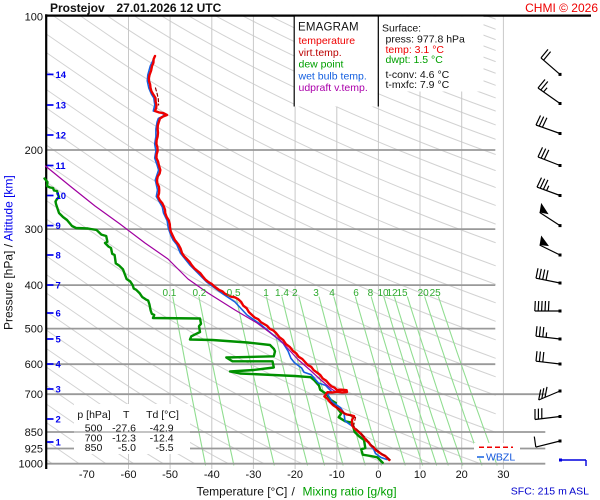  What do you see at coordinates (426, 40) in the screenshot?
I see `svg-text: press: 977.8 hPa` at bounding box center [426, 40].